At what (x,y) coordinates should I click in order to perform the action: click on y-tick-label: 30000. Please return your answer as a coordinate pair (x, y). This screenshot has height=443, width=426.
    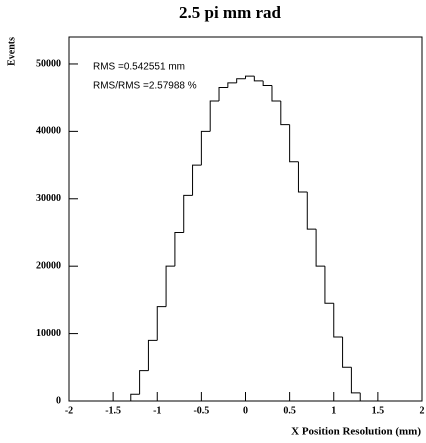
    Looking at the image, I should click on (48, 198).